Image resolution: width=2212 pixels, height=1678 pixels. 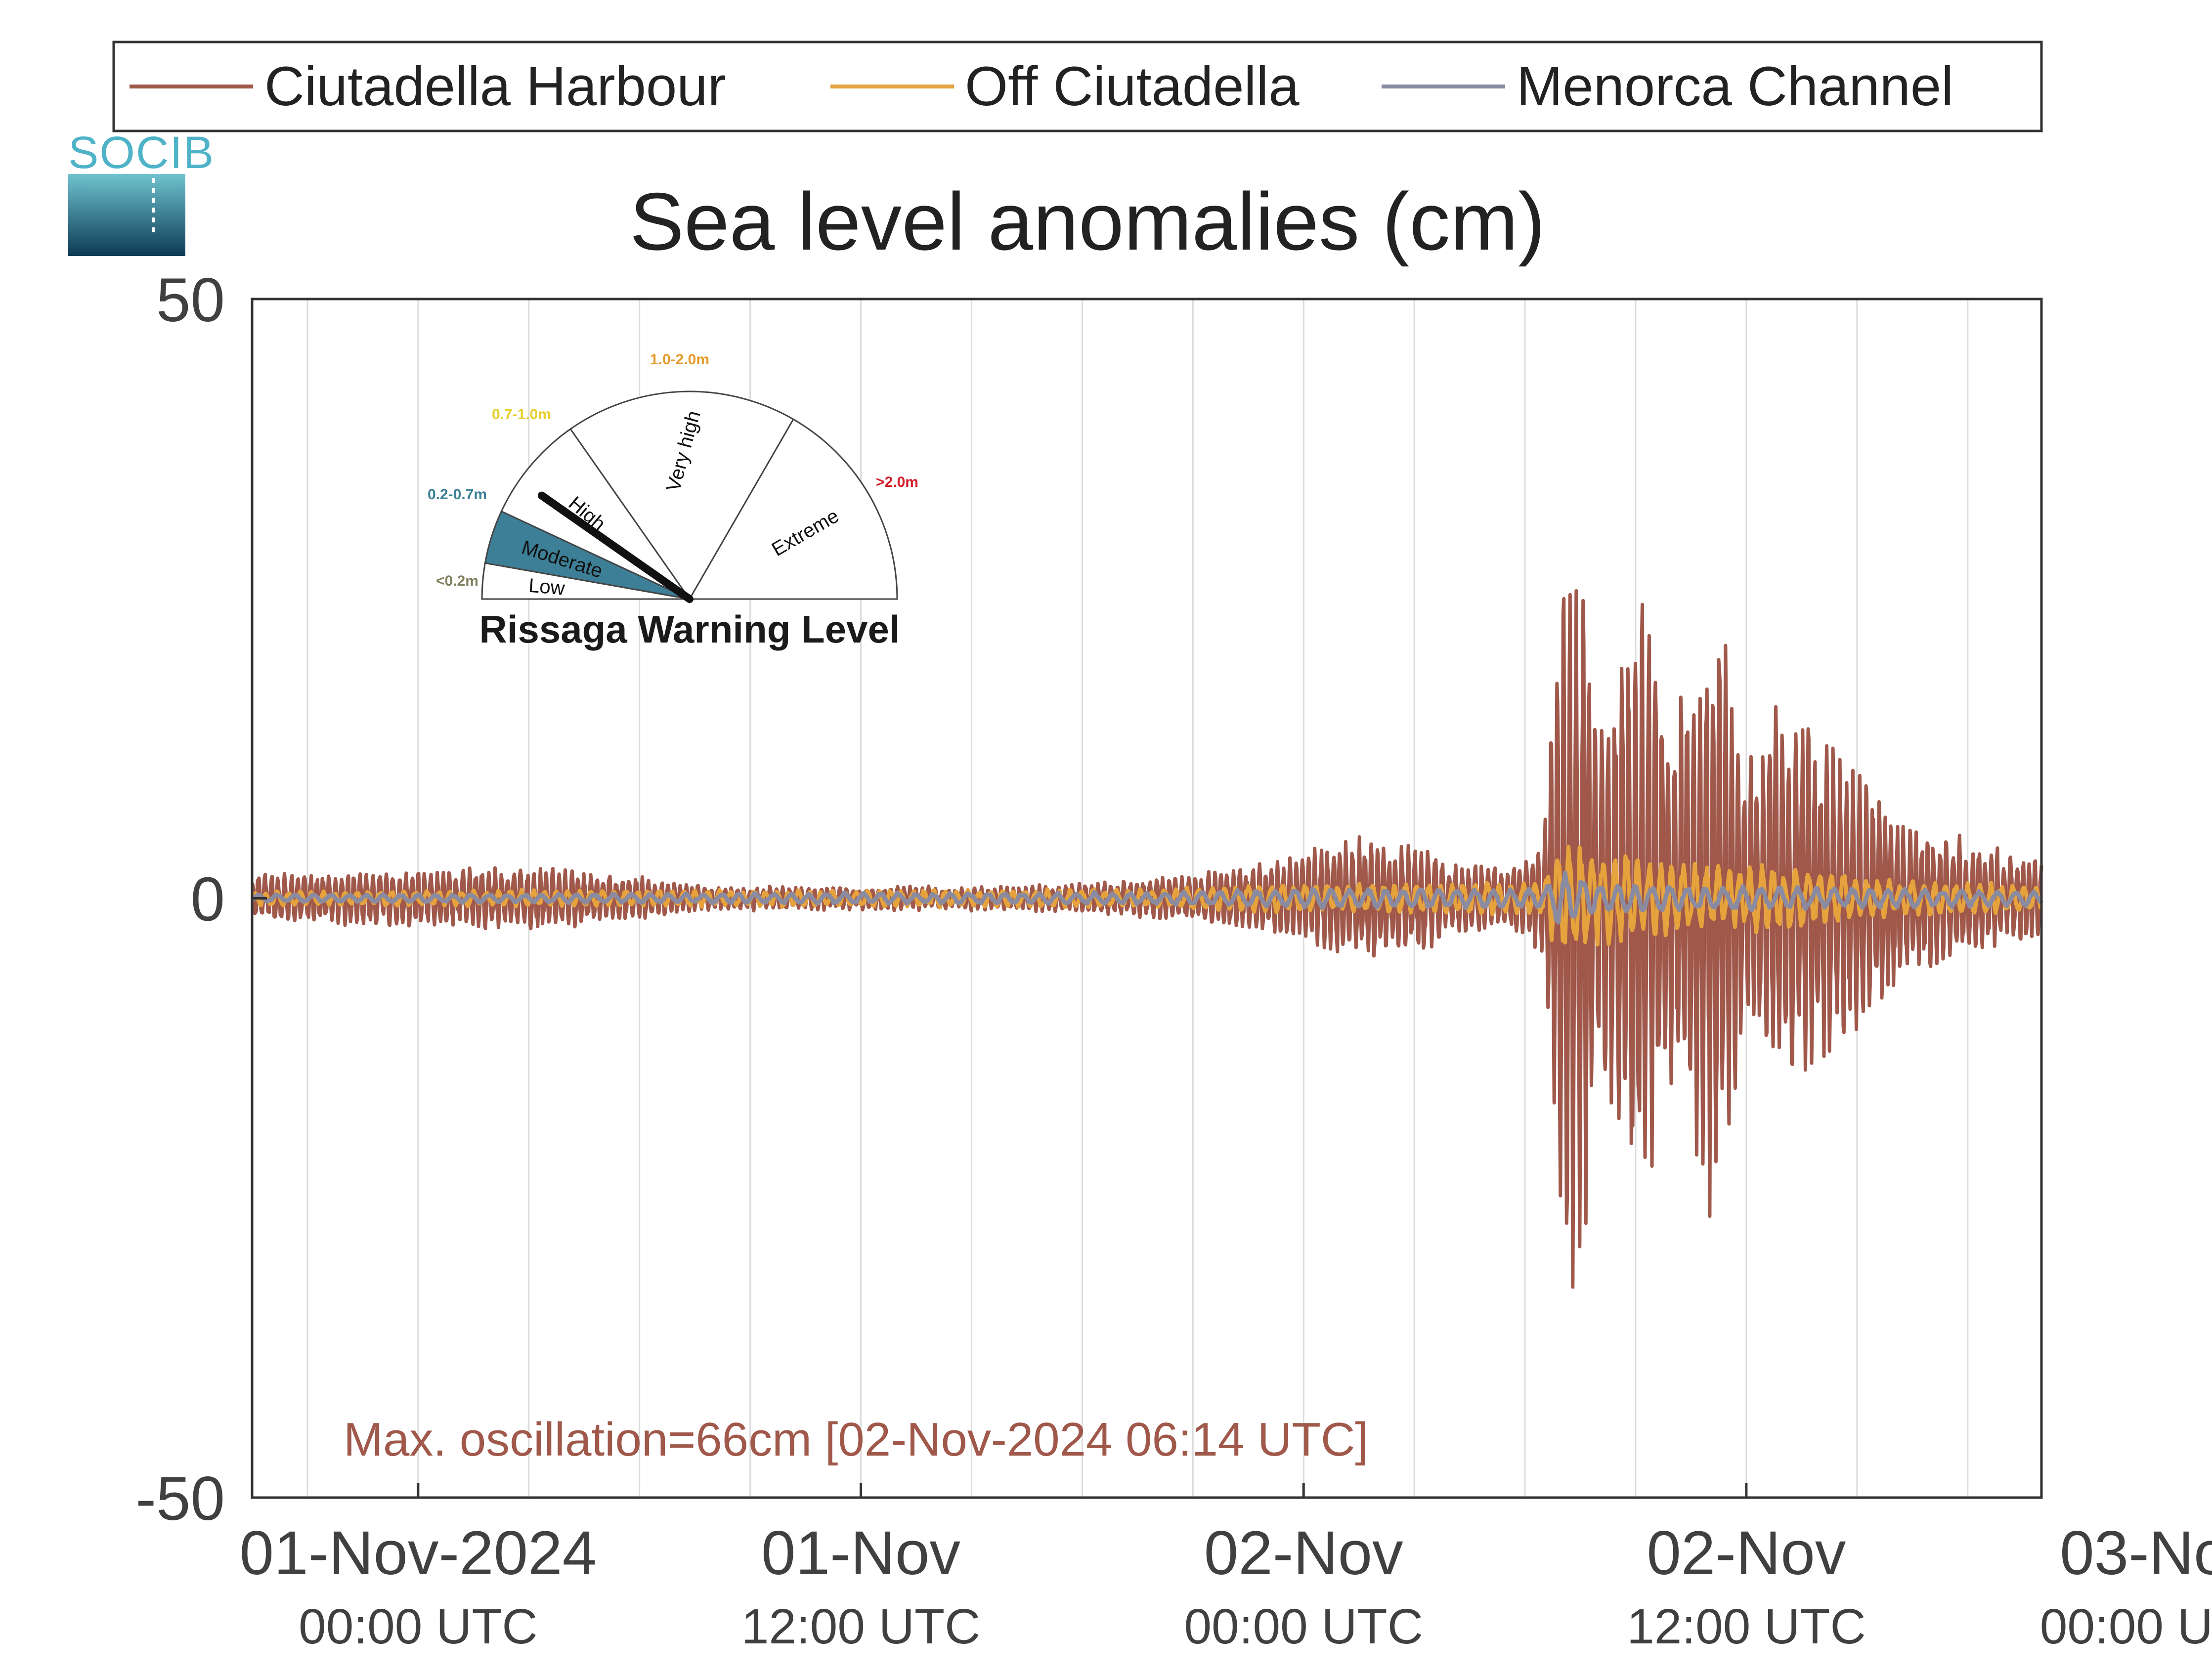 I want to click on gauge-range-label-0: <0.2m, so click(x=457, y=581).